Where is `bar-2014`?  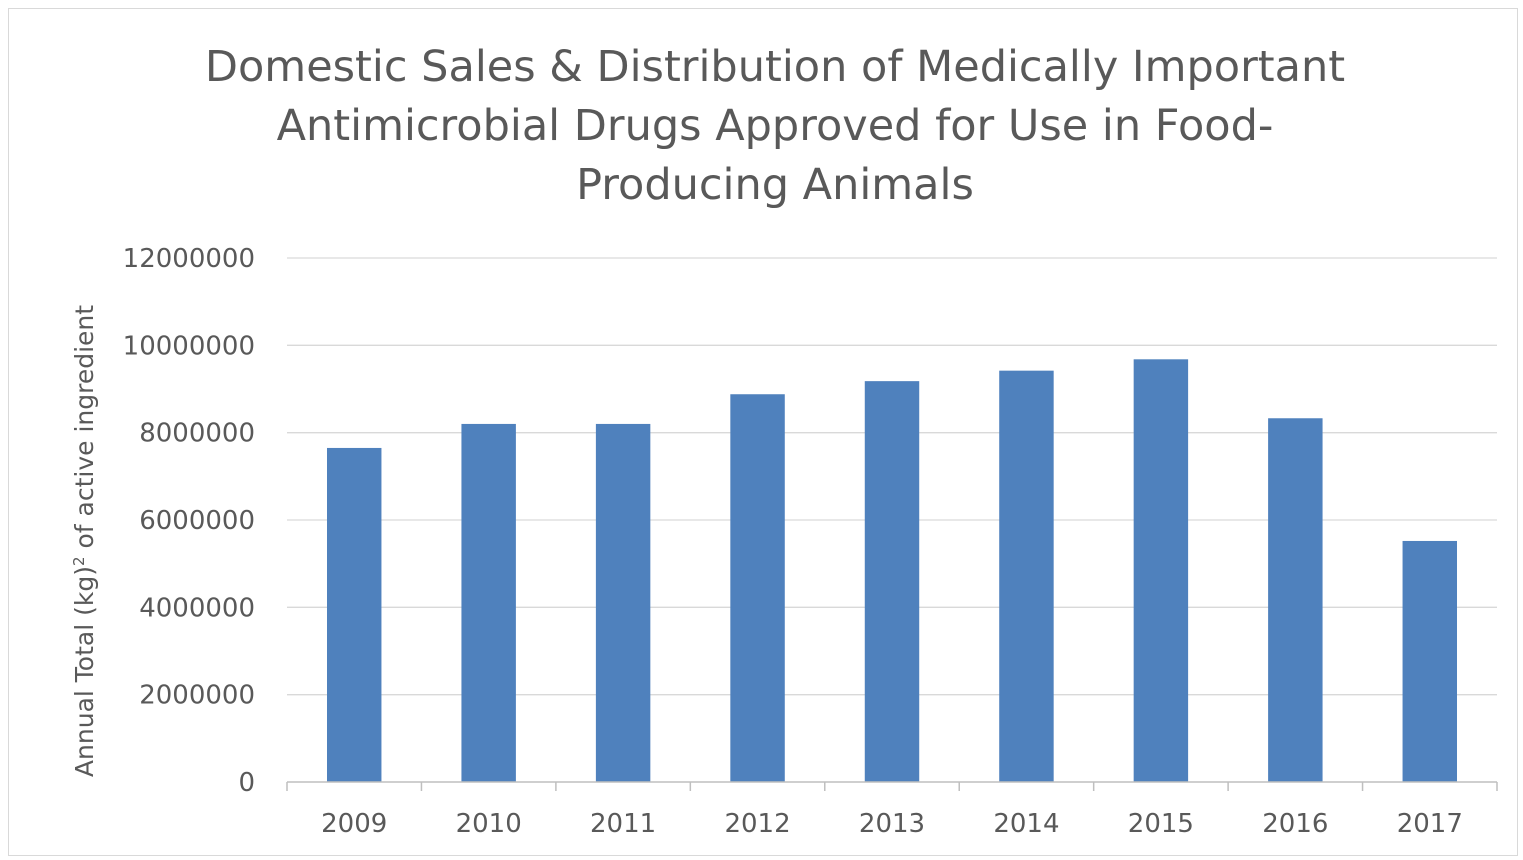
bar-2014 is located at coordinates (1026, 576).